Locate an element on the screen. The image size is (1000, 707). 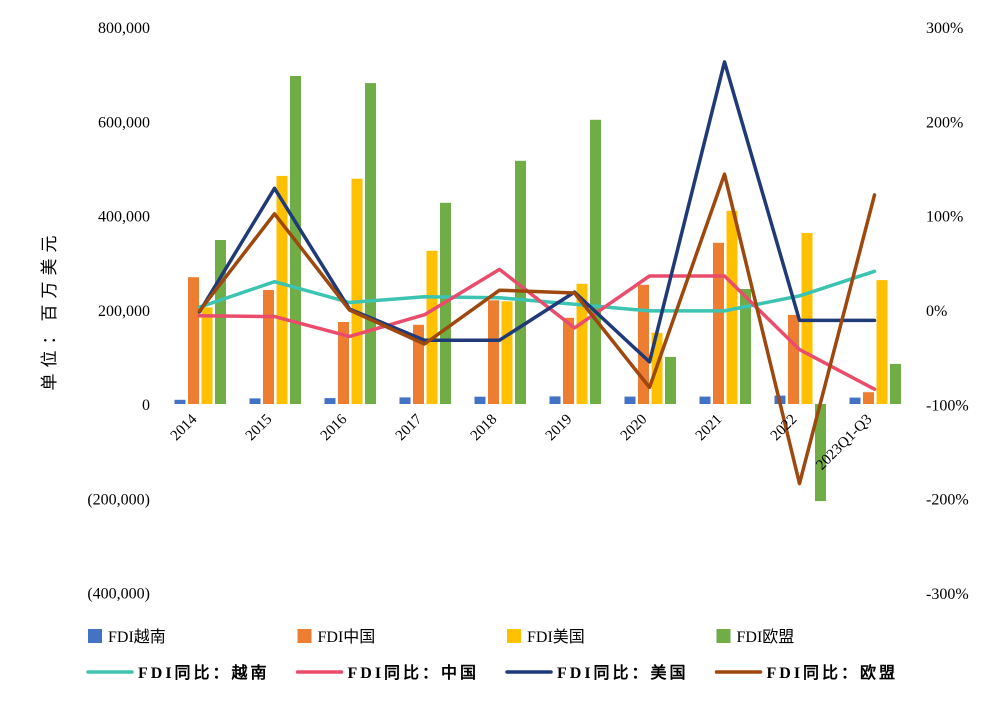
legend-item: FDI同比：欧盟 is located at coordinates (806, 672).